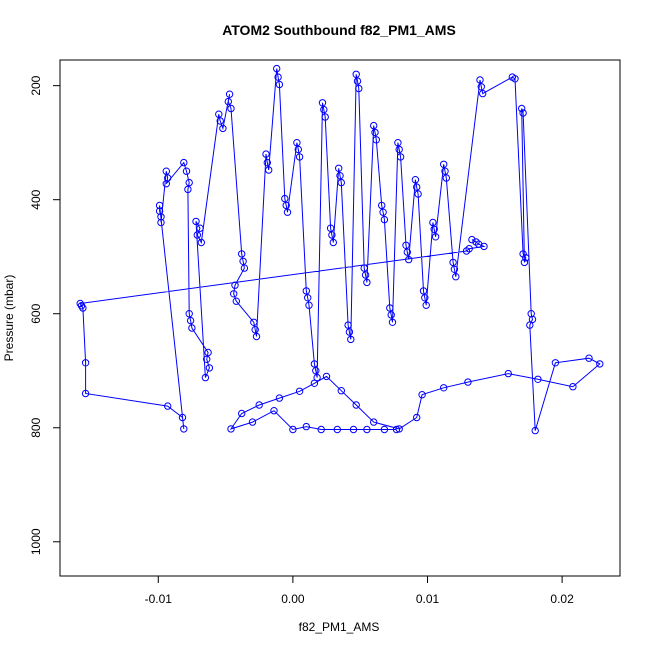 The width and height of the screenshot is (650, 650). What do you see at coordinates (36, 541) in the screenshot?
I see `y-tick-label: 1000` at bounding box center [36, 541].